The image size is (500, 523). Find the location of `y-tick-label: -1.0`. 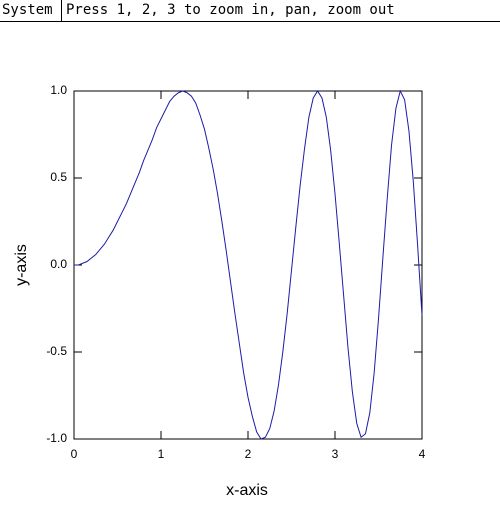

y-tick-label: -1.0 is located at coordinates (56, 438).